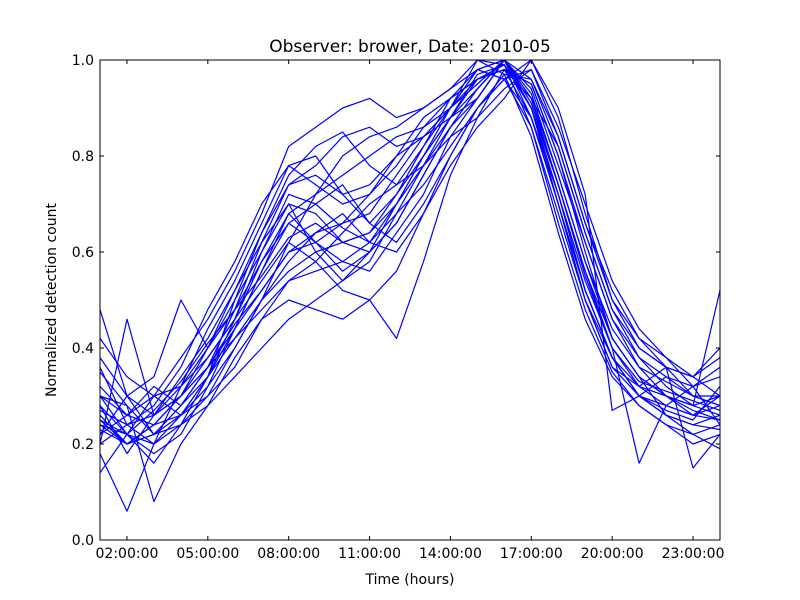  What do you see at coordinates (693, 554) in the screenshot?
I see `x-tick-label: 23:00:00` at bounding box center [693, 554].